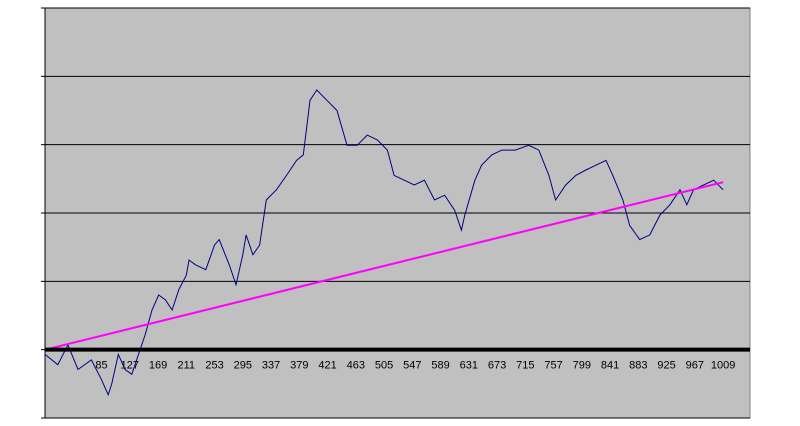 This screenshot has height=426, width=800. Describe the element at coordinates (666, 366) in the screenshot. I see `x-tick-label: 925` at that location.